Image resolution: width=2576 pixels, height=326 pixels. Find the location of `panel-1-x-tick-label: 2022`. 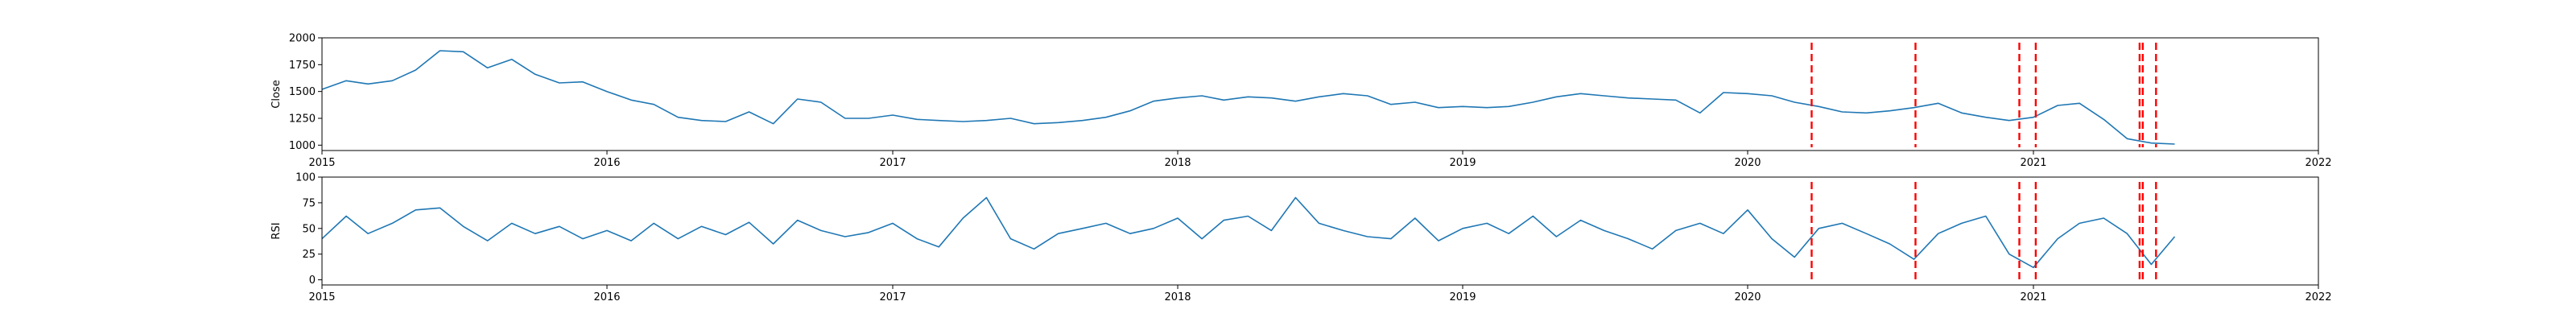

panel-1-x-tick-label: 2022 is located at coordinates (2318, 163).